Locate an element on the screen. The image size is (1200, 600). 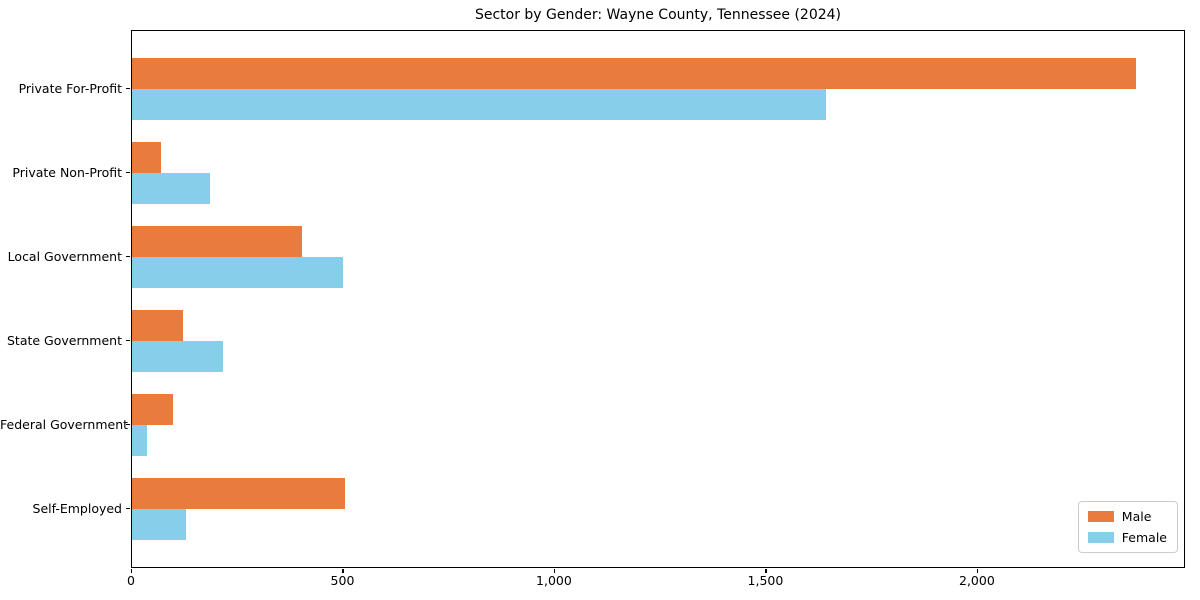
legend-swatch-female is located at coordinates (1100, 537).